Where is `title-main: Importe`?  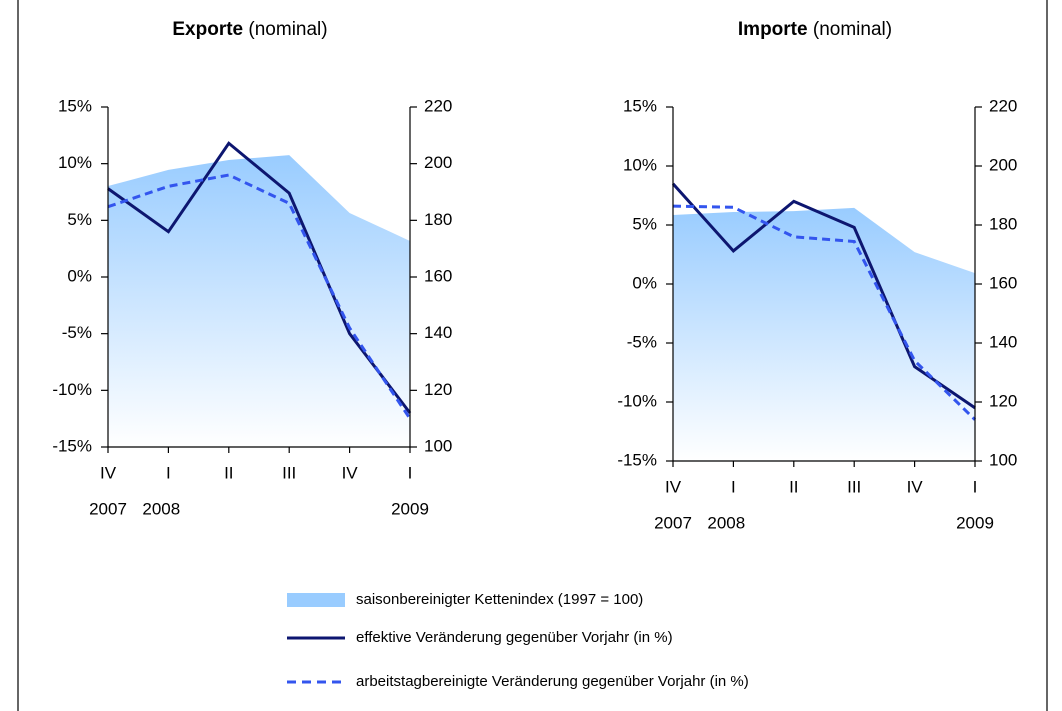
title-main: Importe is located at coordinates (773, 29).